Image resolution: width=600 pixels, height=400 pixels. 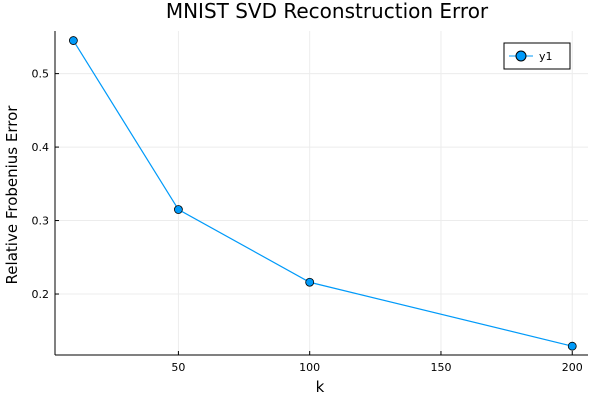 I want to click on y-tick-label: 0.3, so click(x=41, y=221).